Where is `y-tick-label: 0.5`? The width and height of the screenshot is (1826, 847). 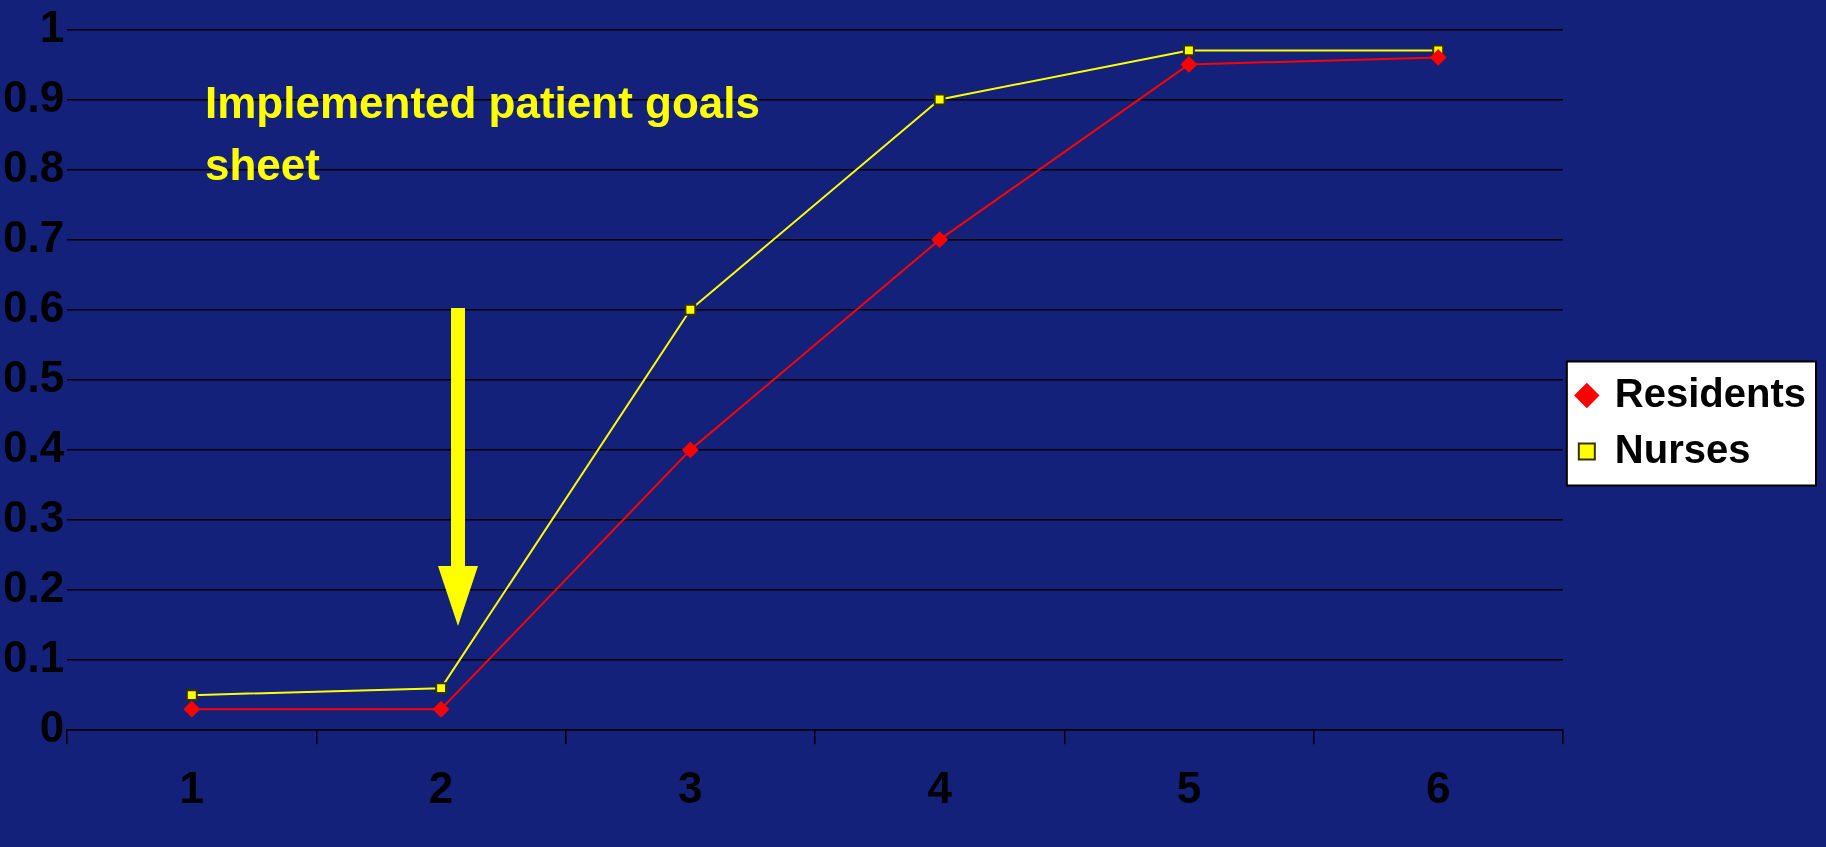
y-tick-label: 0.5 is located at coordinates (33, 376).